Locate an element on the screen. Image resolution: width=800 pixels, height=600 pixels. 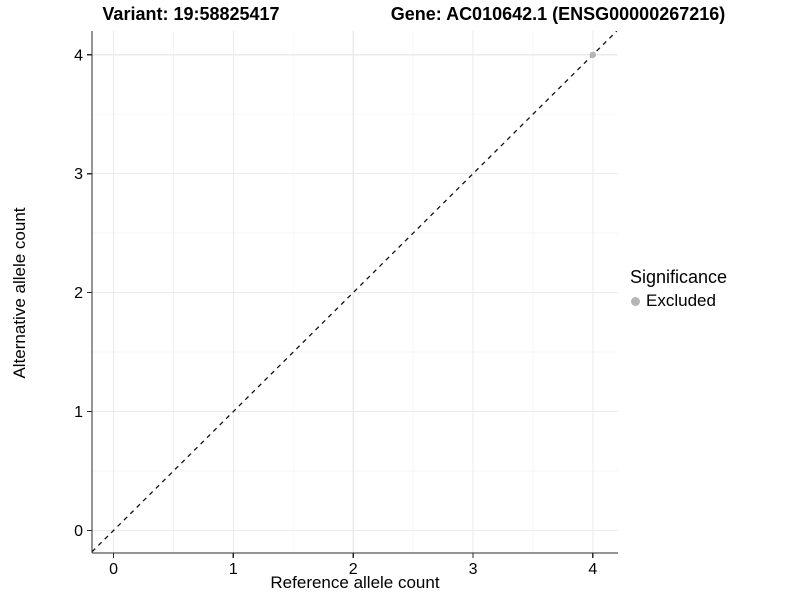
data-points is located at coordinates (593, 54).